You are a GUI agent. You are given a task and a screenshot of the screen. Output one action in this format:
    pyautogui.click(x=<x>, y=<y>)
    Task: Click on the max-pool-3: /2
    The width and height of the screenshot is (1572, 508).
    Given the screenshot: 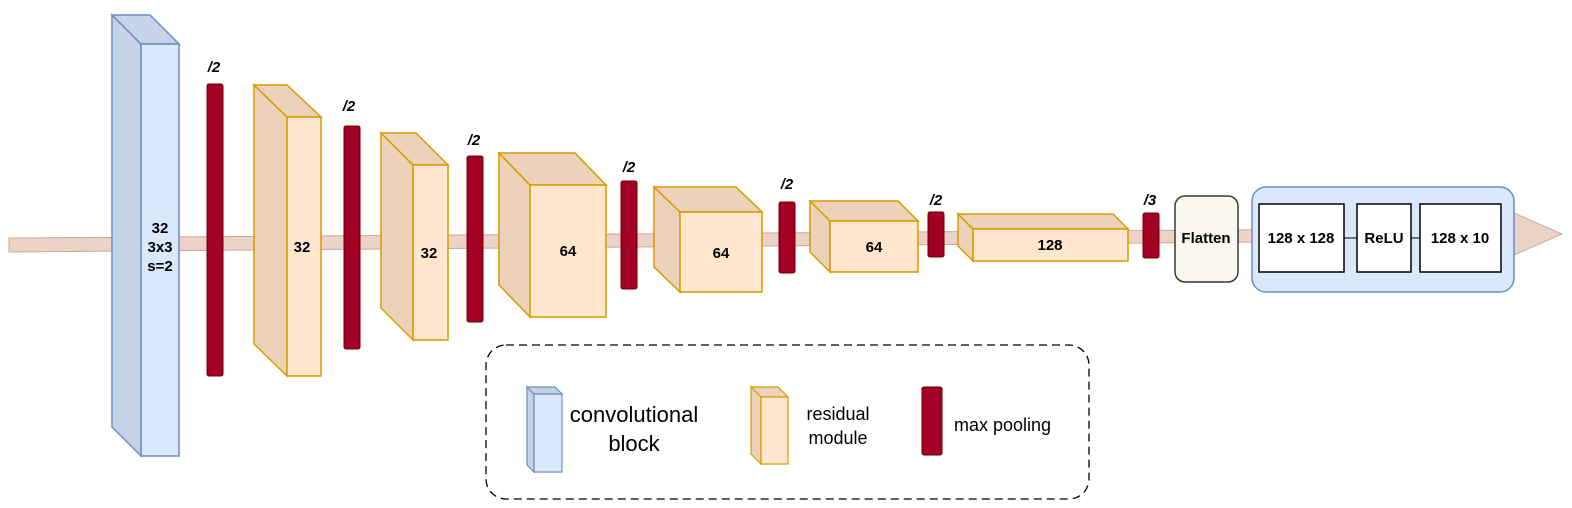 What is the action you would take?
    pyautogui.click(x=475, y=227)
    